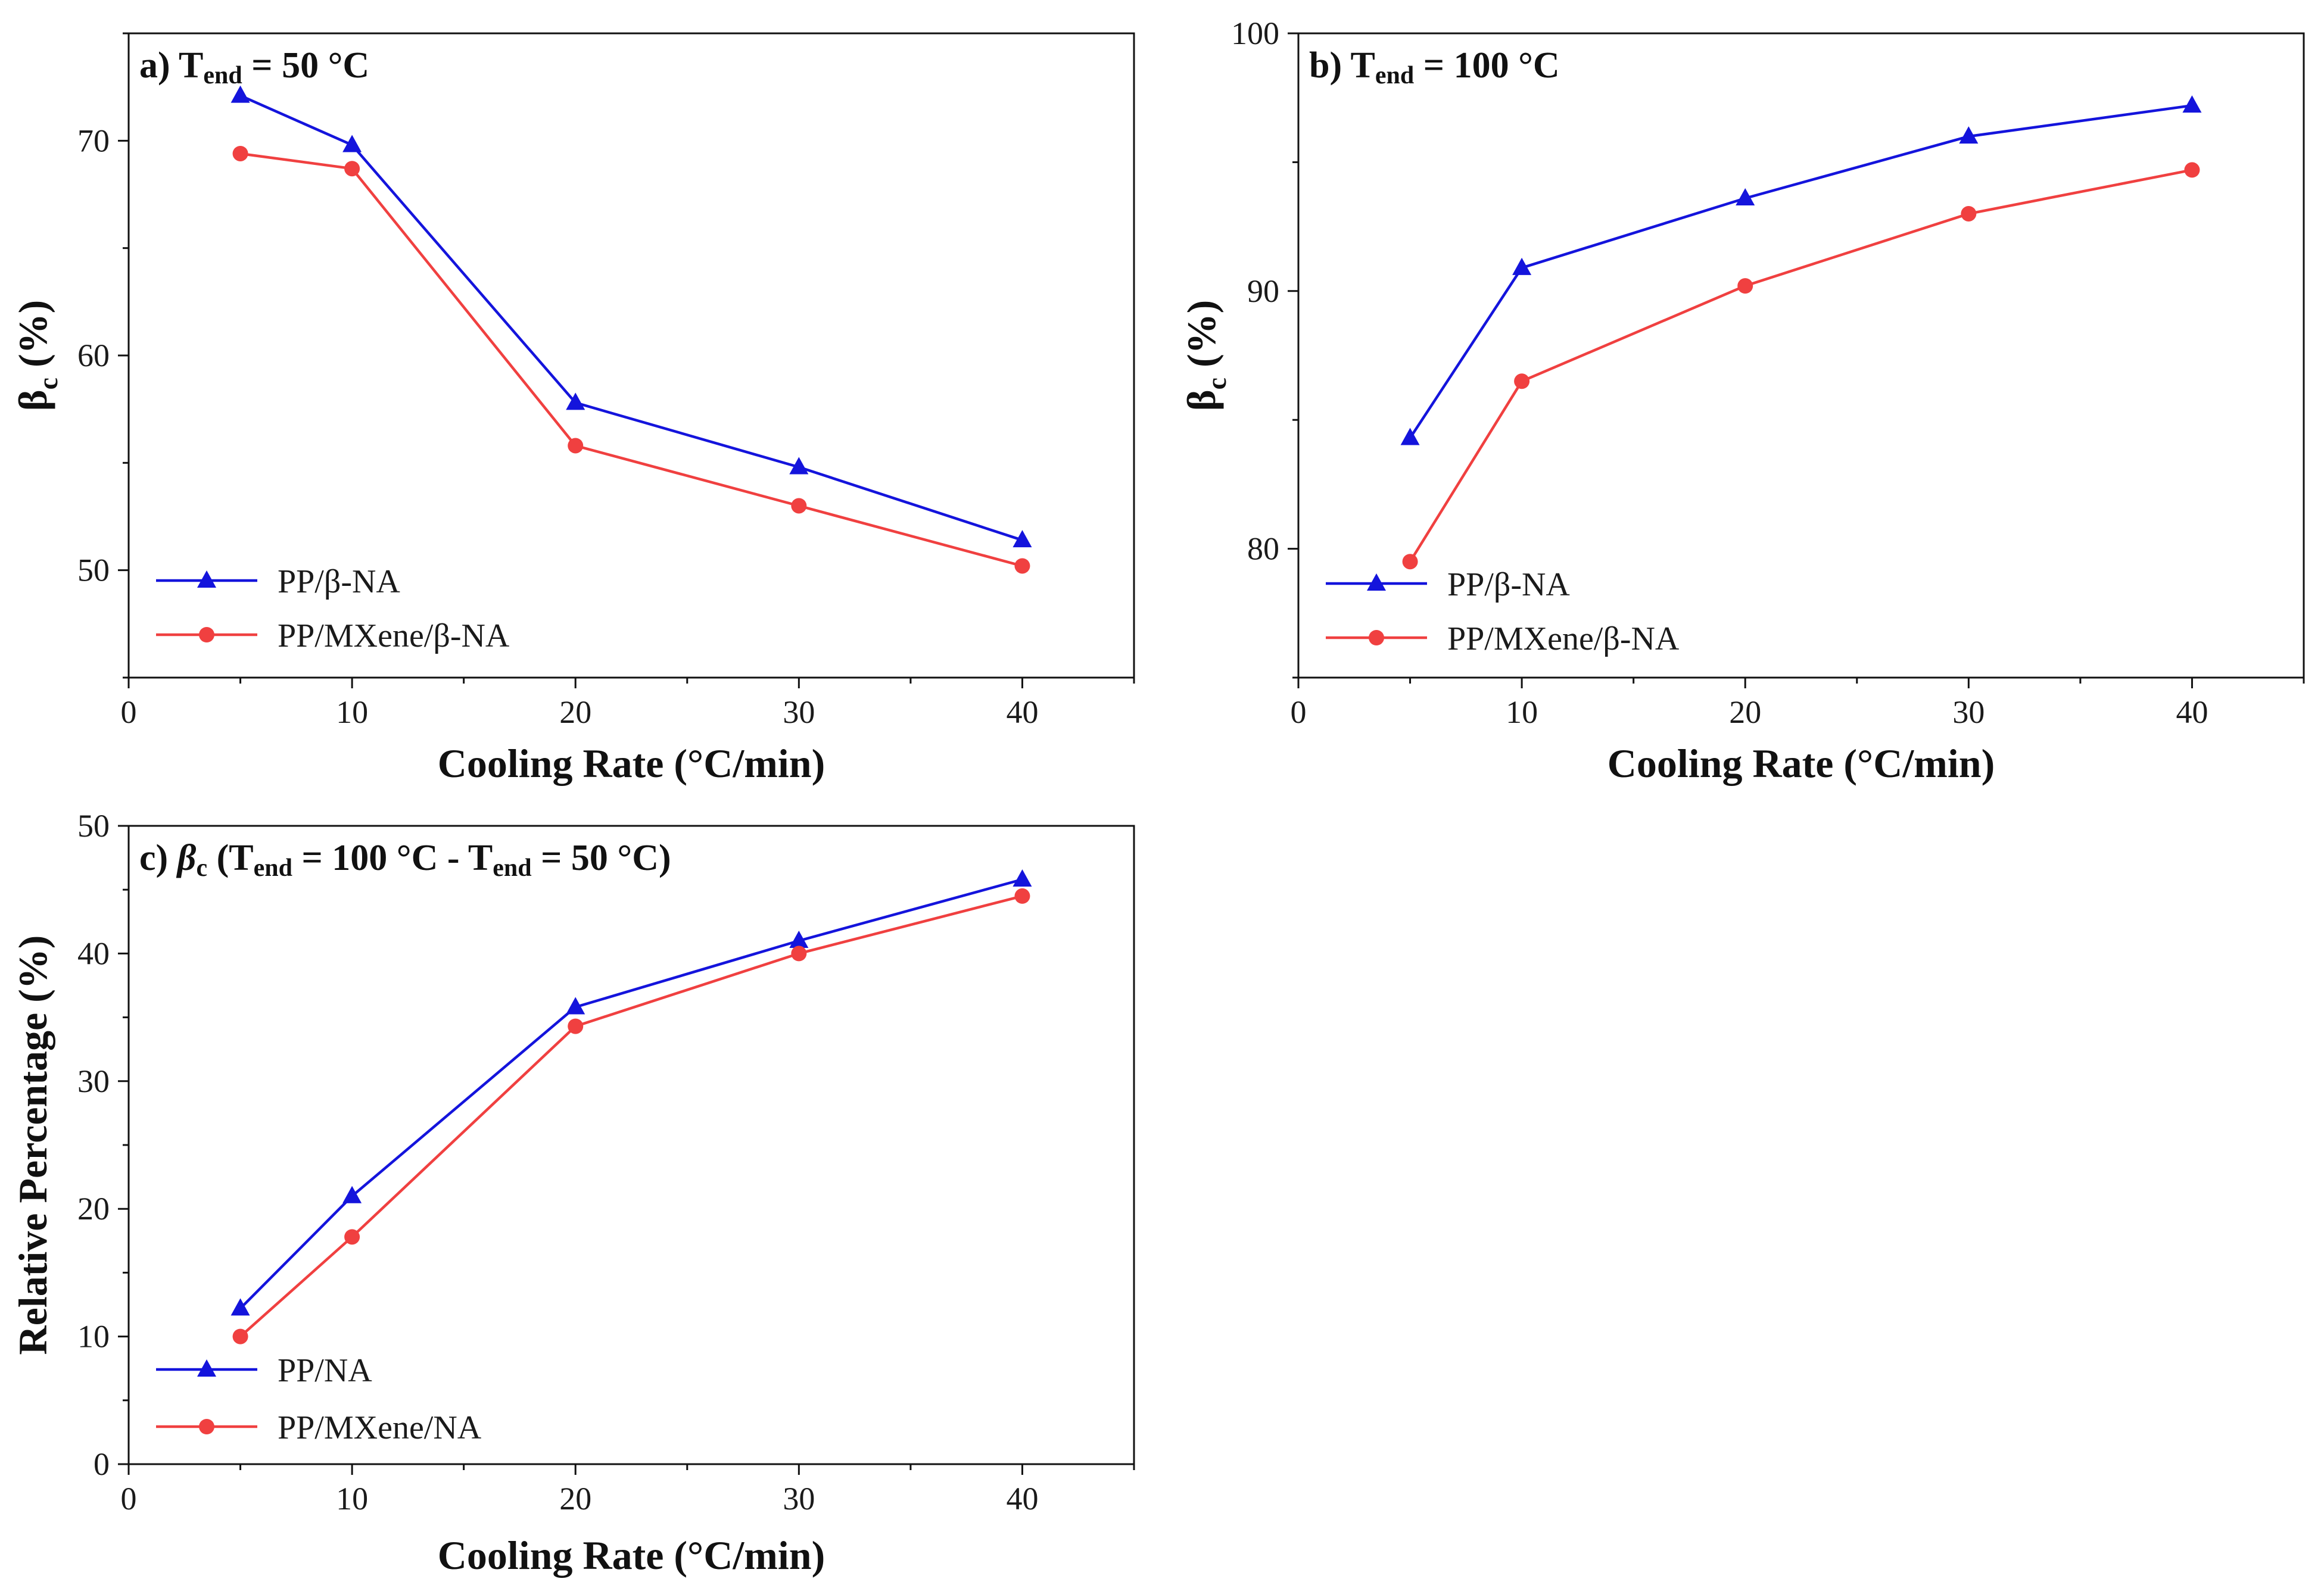 The width and height of the screenshot is (2324, 1588). What do you see at coordinates (405, 860) in the screenshot?
I see `panel-title: c) βc (Tend = 100 °C - Tend = 50 °C)` at bounding box center [405, 860].